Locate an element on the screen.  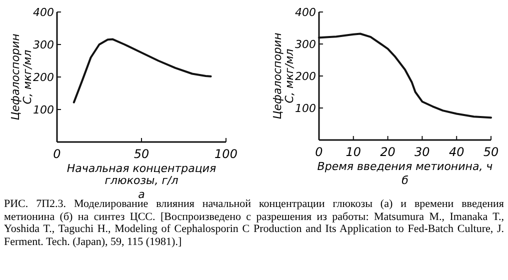
x-tick-label: 40 is located at coordinates (456, 152).